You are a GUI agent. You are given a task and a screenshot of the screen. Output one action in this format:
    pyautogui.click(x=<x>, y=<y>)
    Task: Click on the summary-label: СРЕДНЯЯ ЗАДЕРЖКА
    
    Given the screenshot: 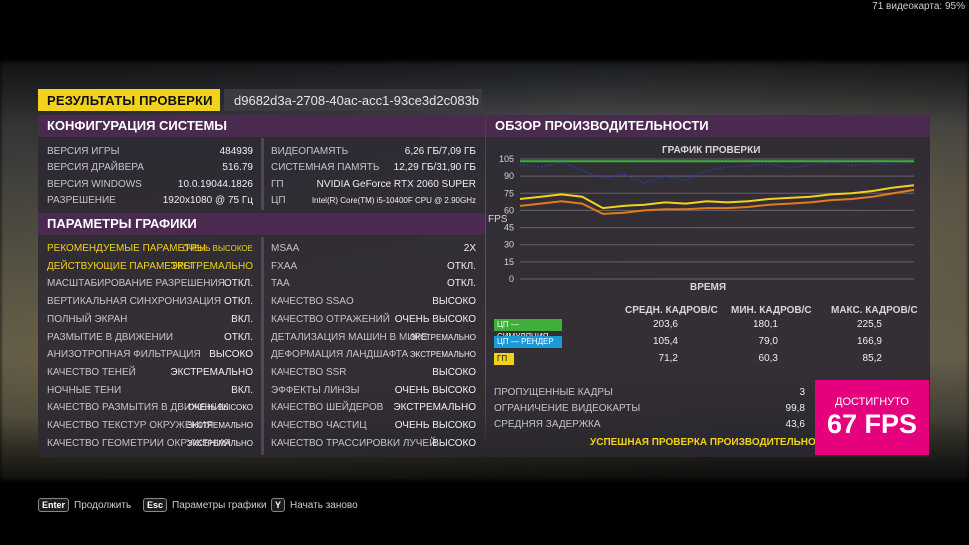 What is the action you would take?
    pyautogui.click(x=547, y=424)
    